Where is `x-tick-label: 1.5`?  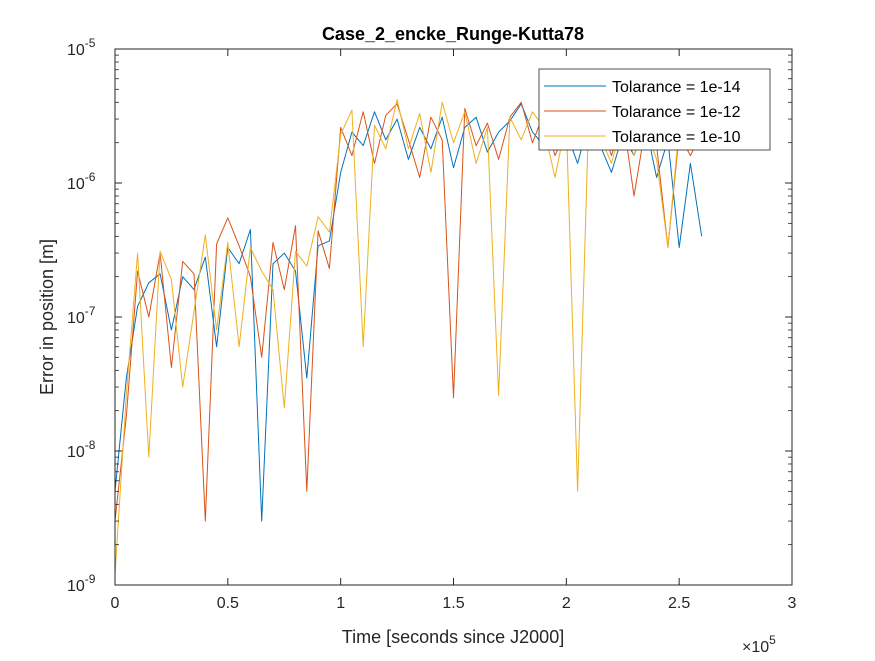 x-tick-label: 1.5 is located at coordinates (453, 603).